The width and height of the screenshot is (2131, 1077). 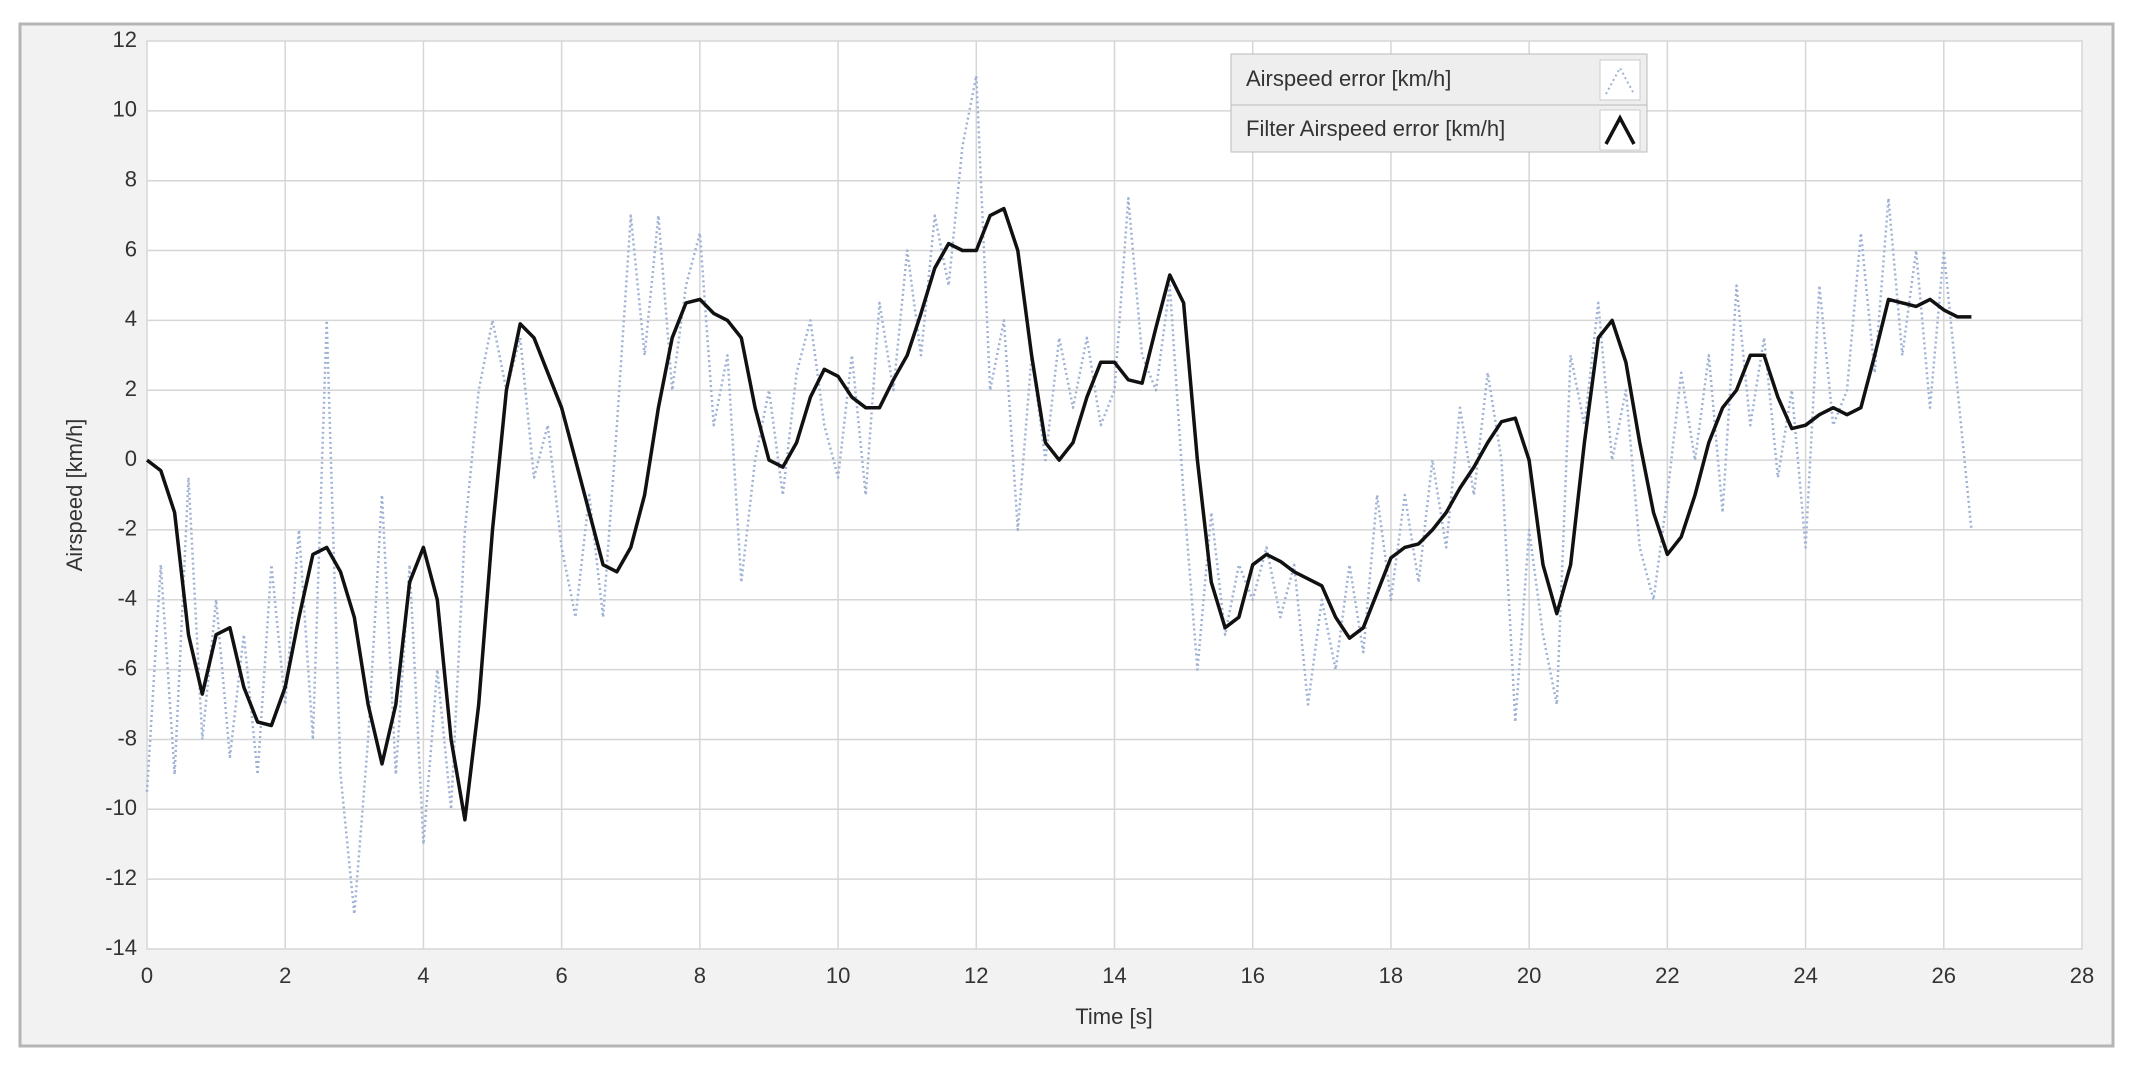 I want to click on x-tick-label: 6, so click(x=562, y=975).